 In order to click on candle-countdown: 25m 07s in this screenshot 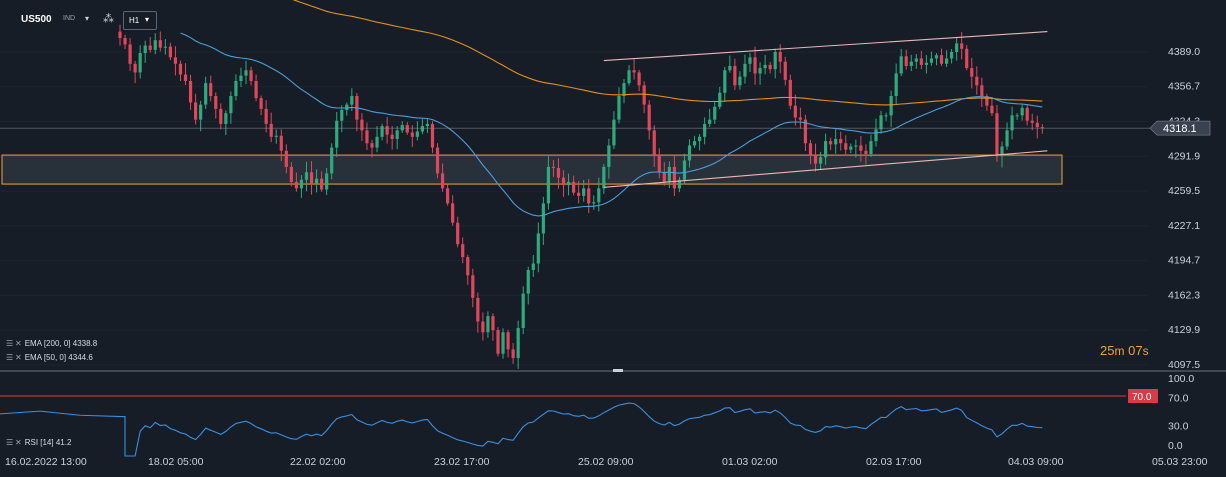, I will do `click(1124, 350)`.